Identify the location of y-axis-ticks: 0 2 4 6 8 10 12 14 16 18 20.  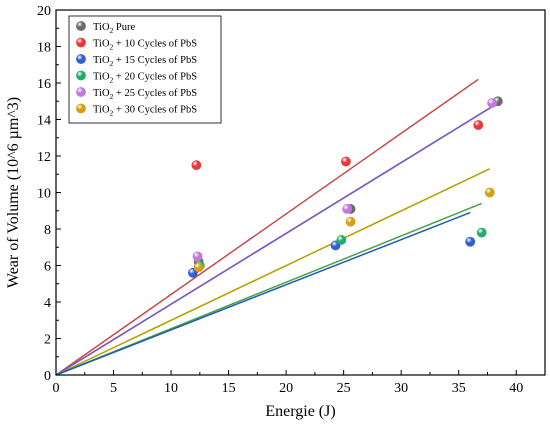
(49, 194).